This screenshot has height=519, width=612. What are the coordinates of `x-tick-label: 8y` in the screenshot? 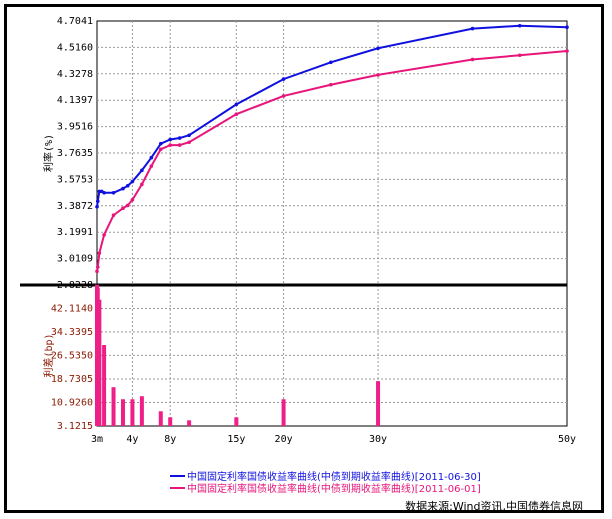 It's located at (170, 439).